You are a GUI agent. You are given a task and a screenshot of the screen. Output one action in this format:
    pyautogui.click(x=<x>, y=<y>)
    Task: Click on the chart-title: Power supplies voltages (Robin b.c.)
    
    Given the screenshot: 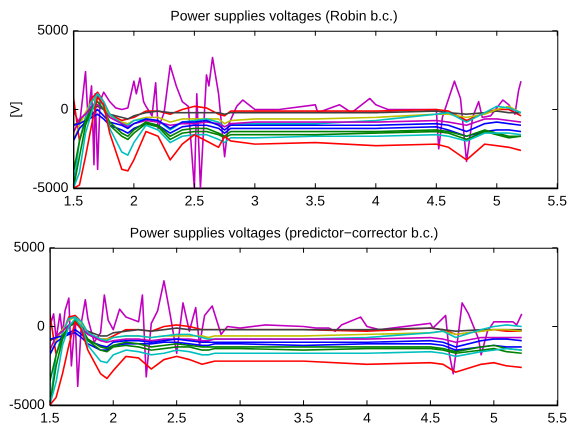 What is the action you would take?
    pyautogui.click(x=284, y=15)
    